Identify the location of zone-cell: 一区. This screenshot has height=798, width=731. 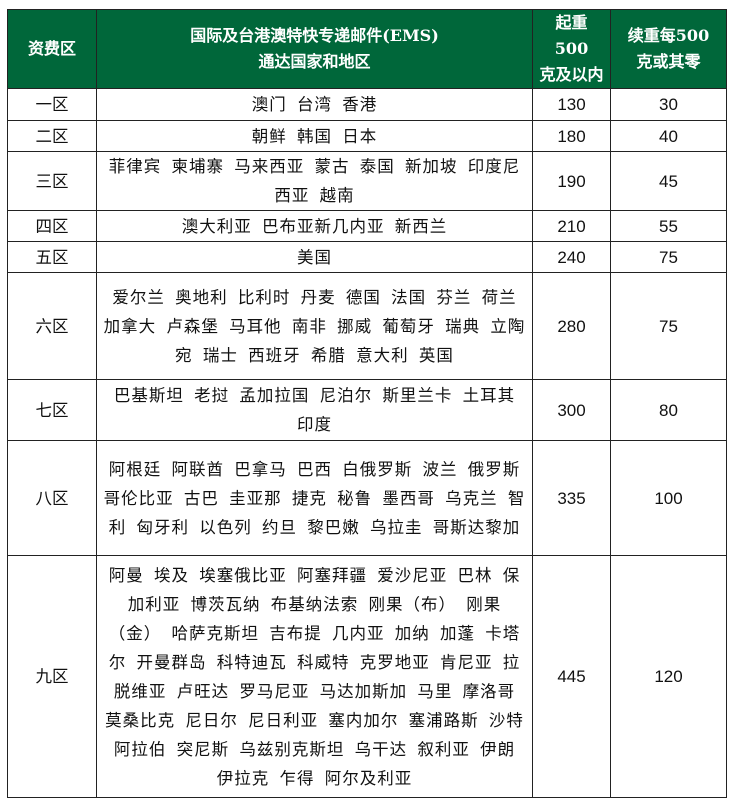
(52, 104).